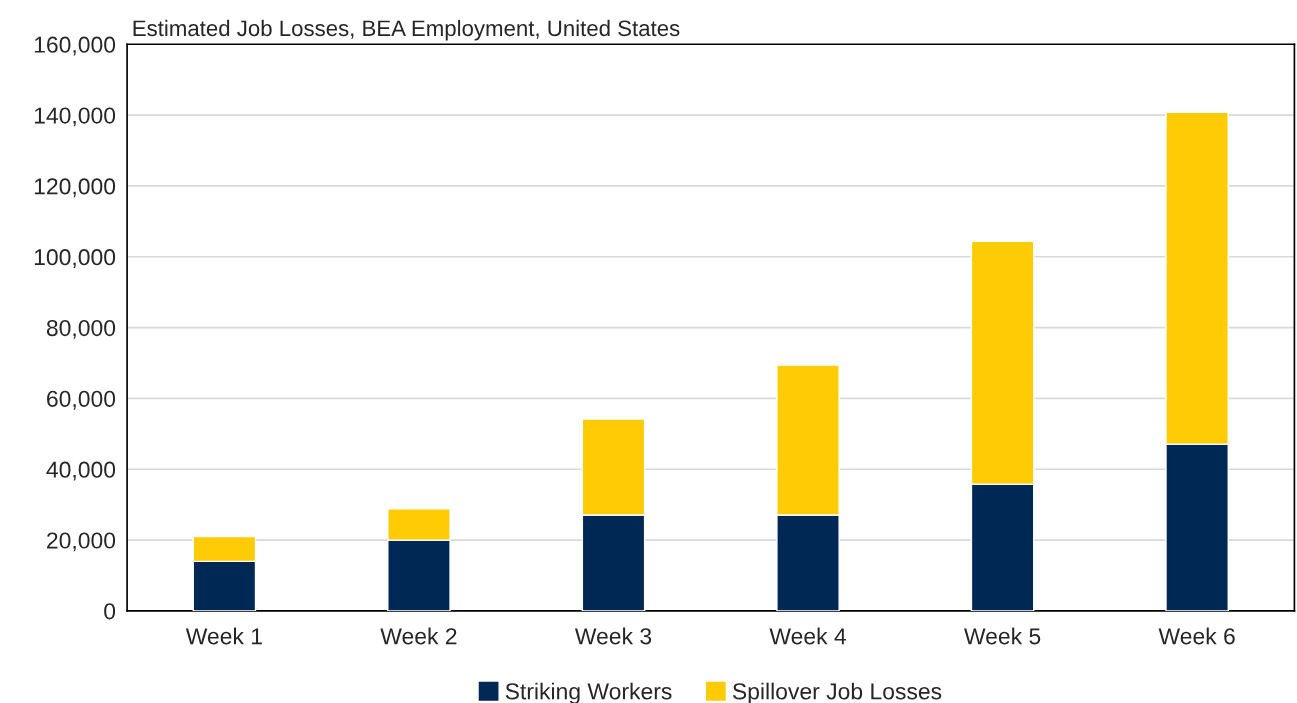 Image resolution: width=1297 pixels, height=703 pixels. What do you see at coordinates (75, 46) in the screenshot?
I see `y-tick-label: 160,000` at bounding box center [75, 46].